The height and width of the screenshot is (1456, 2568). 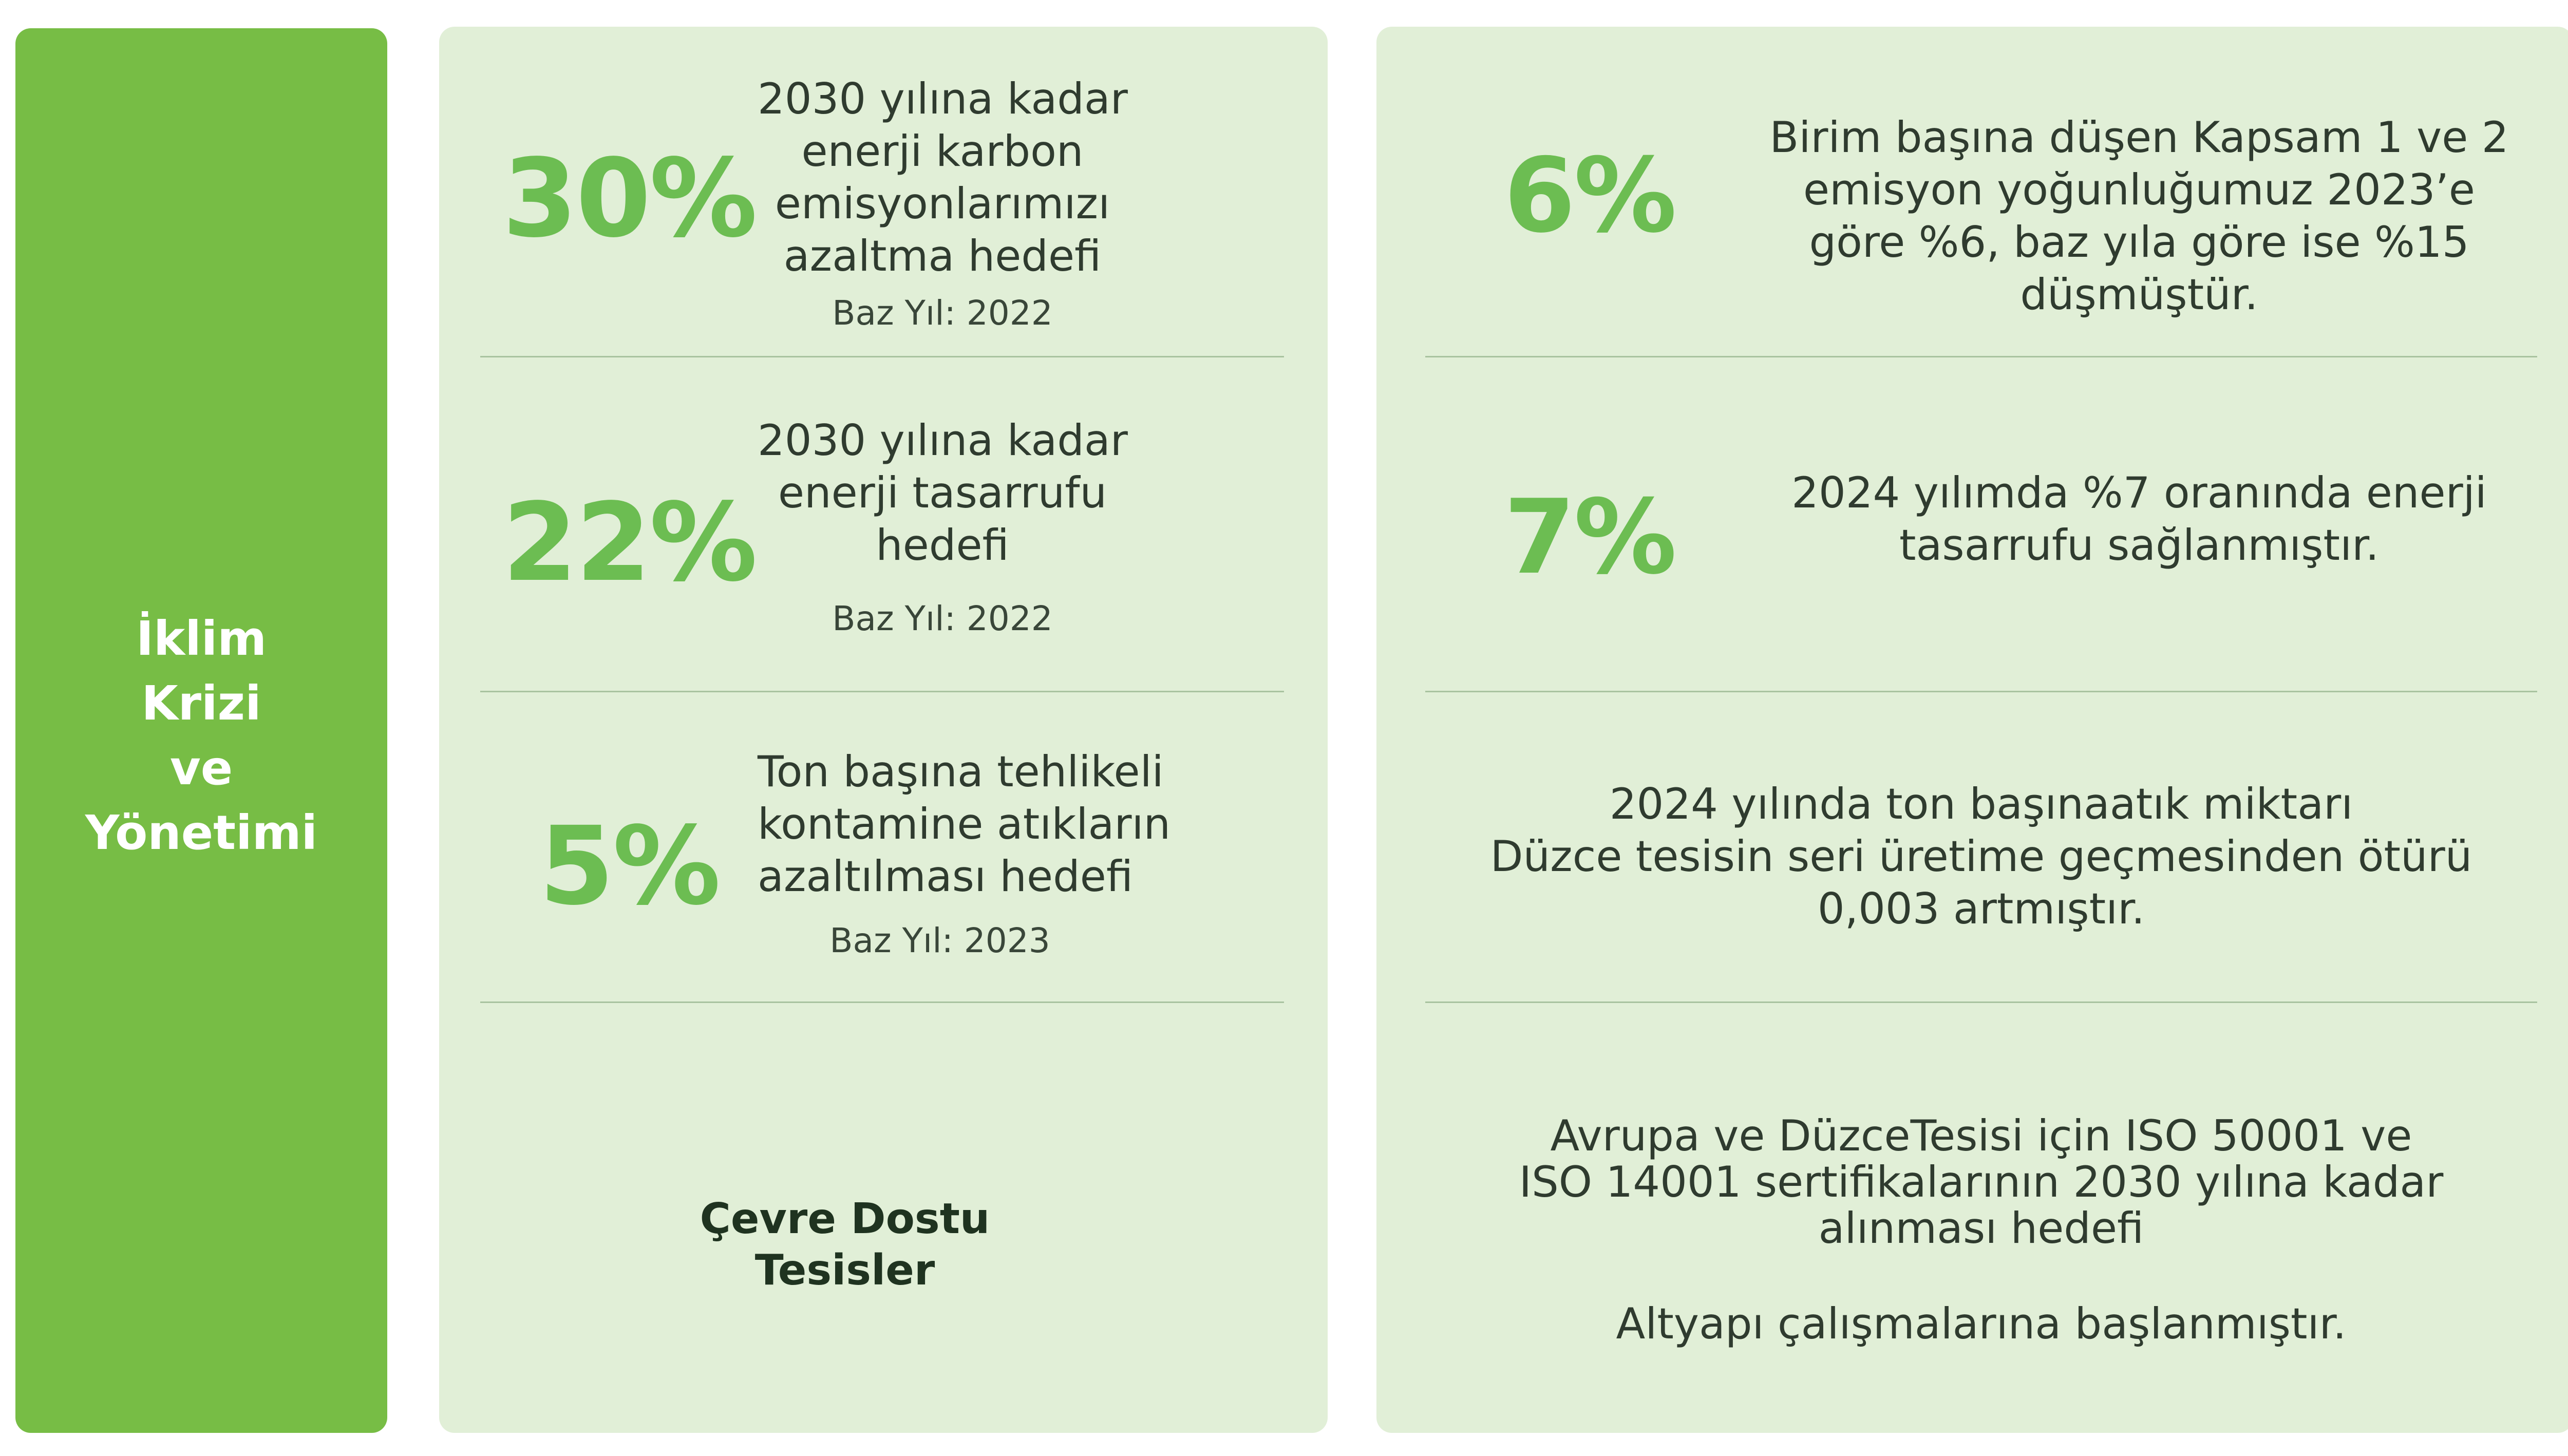 I want to click on sidebar-panel: İklim Krizi ve Yönetimi, so click(x=201, y=730).